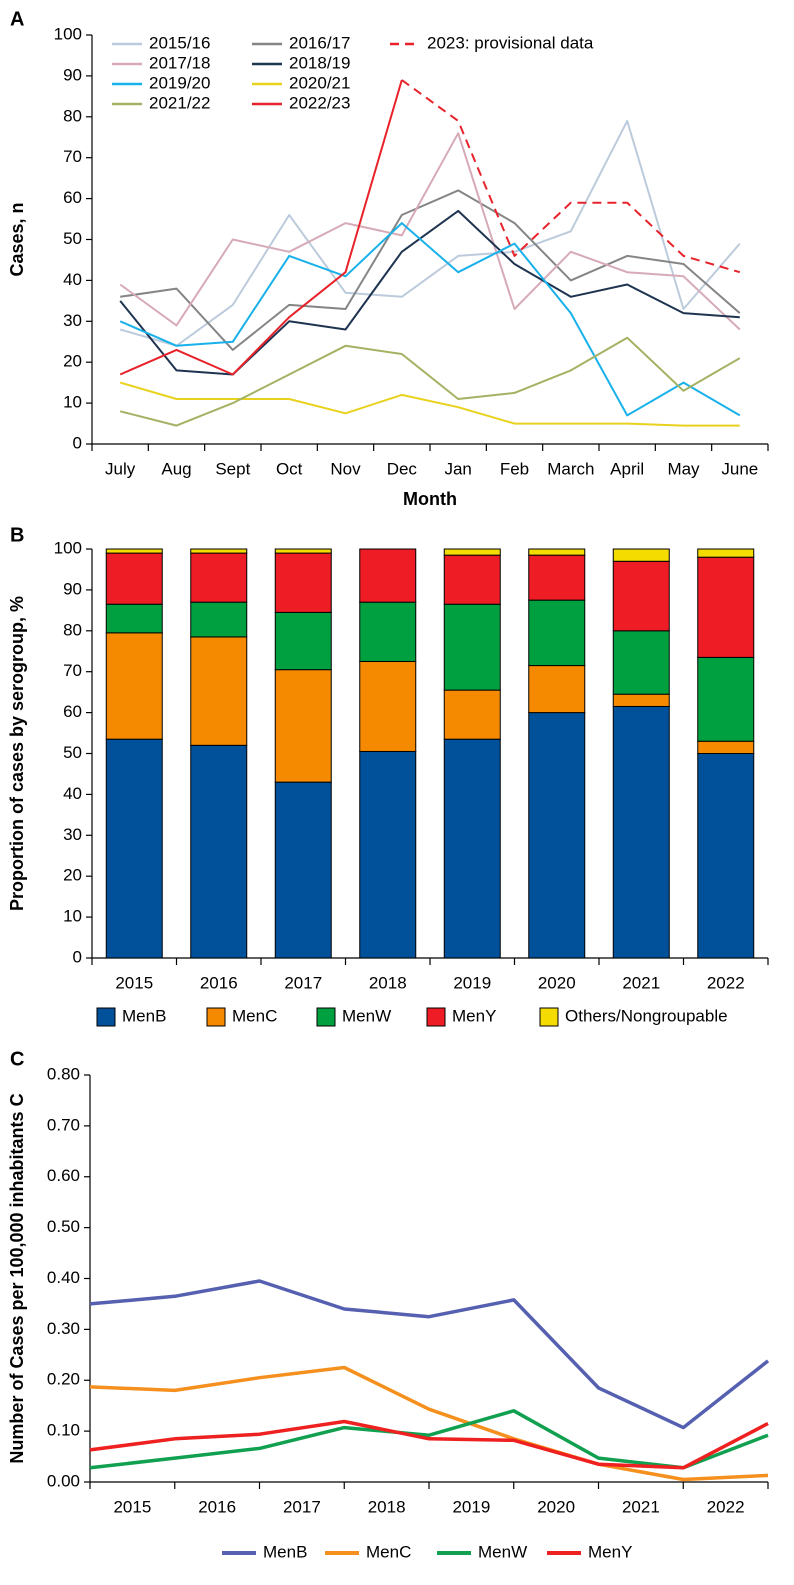 The height and width of the screenshot is (1585, 794). What do you see at coordinates (388, 982) in the screenshot?
I see `x-tick-label: 2018` at bounding box center [388, 982].